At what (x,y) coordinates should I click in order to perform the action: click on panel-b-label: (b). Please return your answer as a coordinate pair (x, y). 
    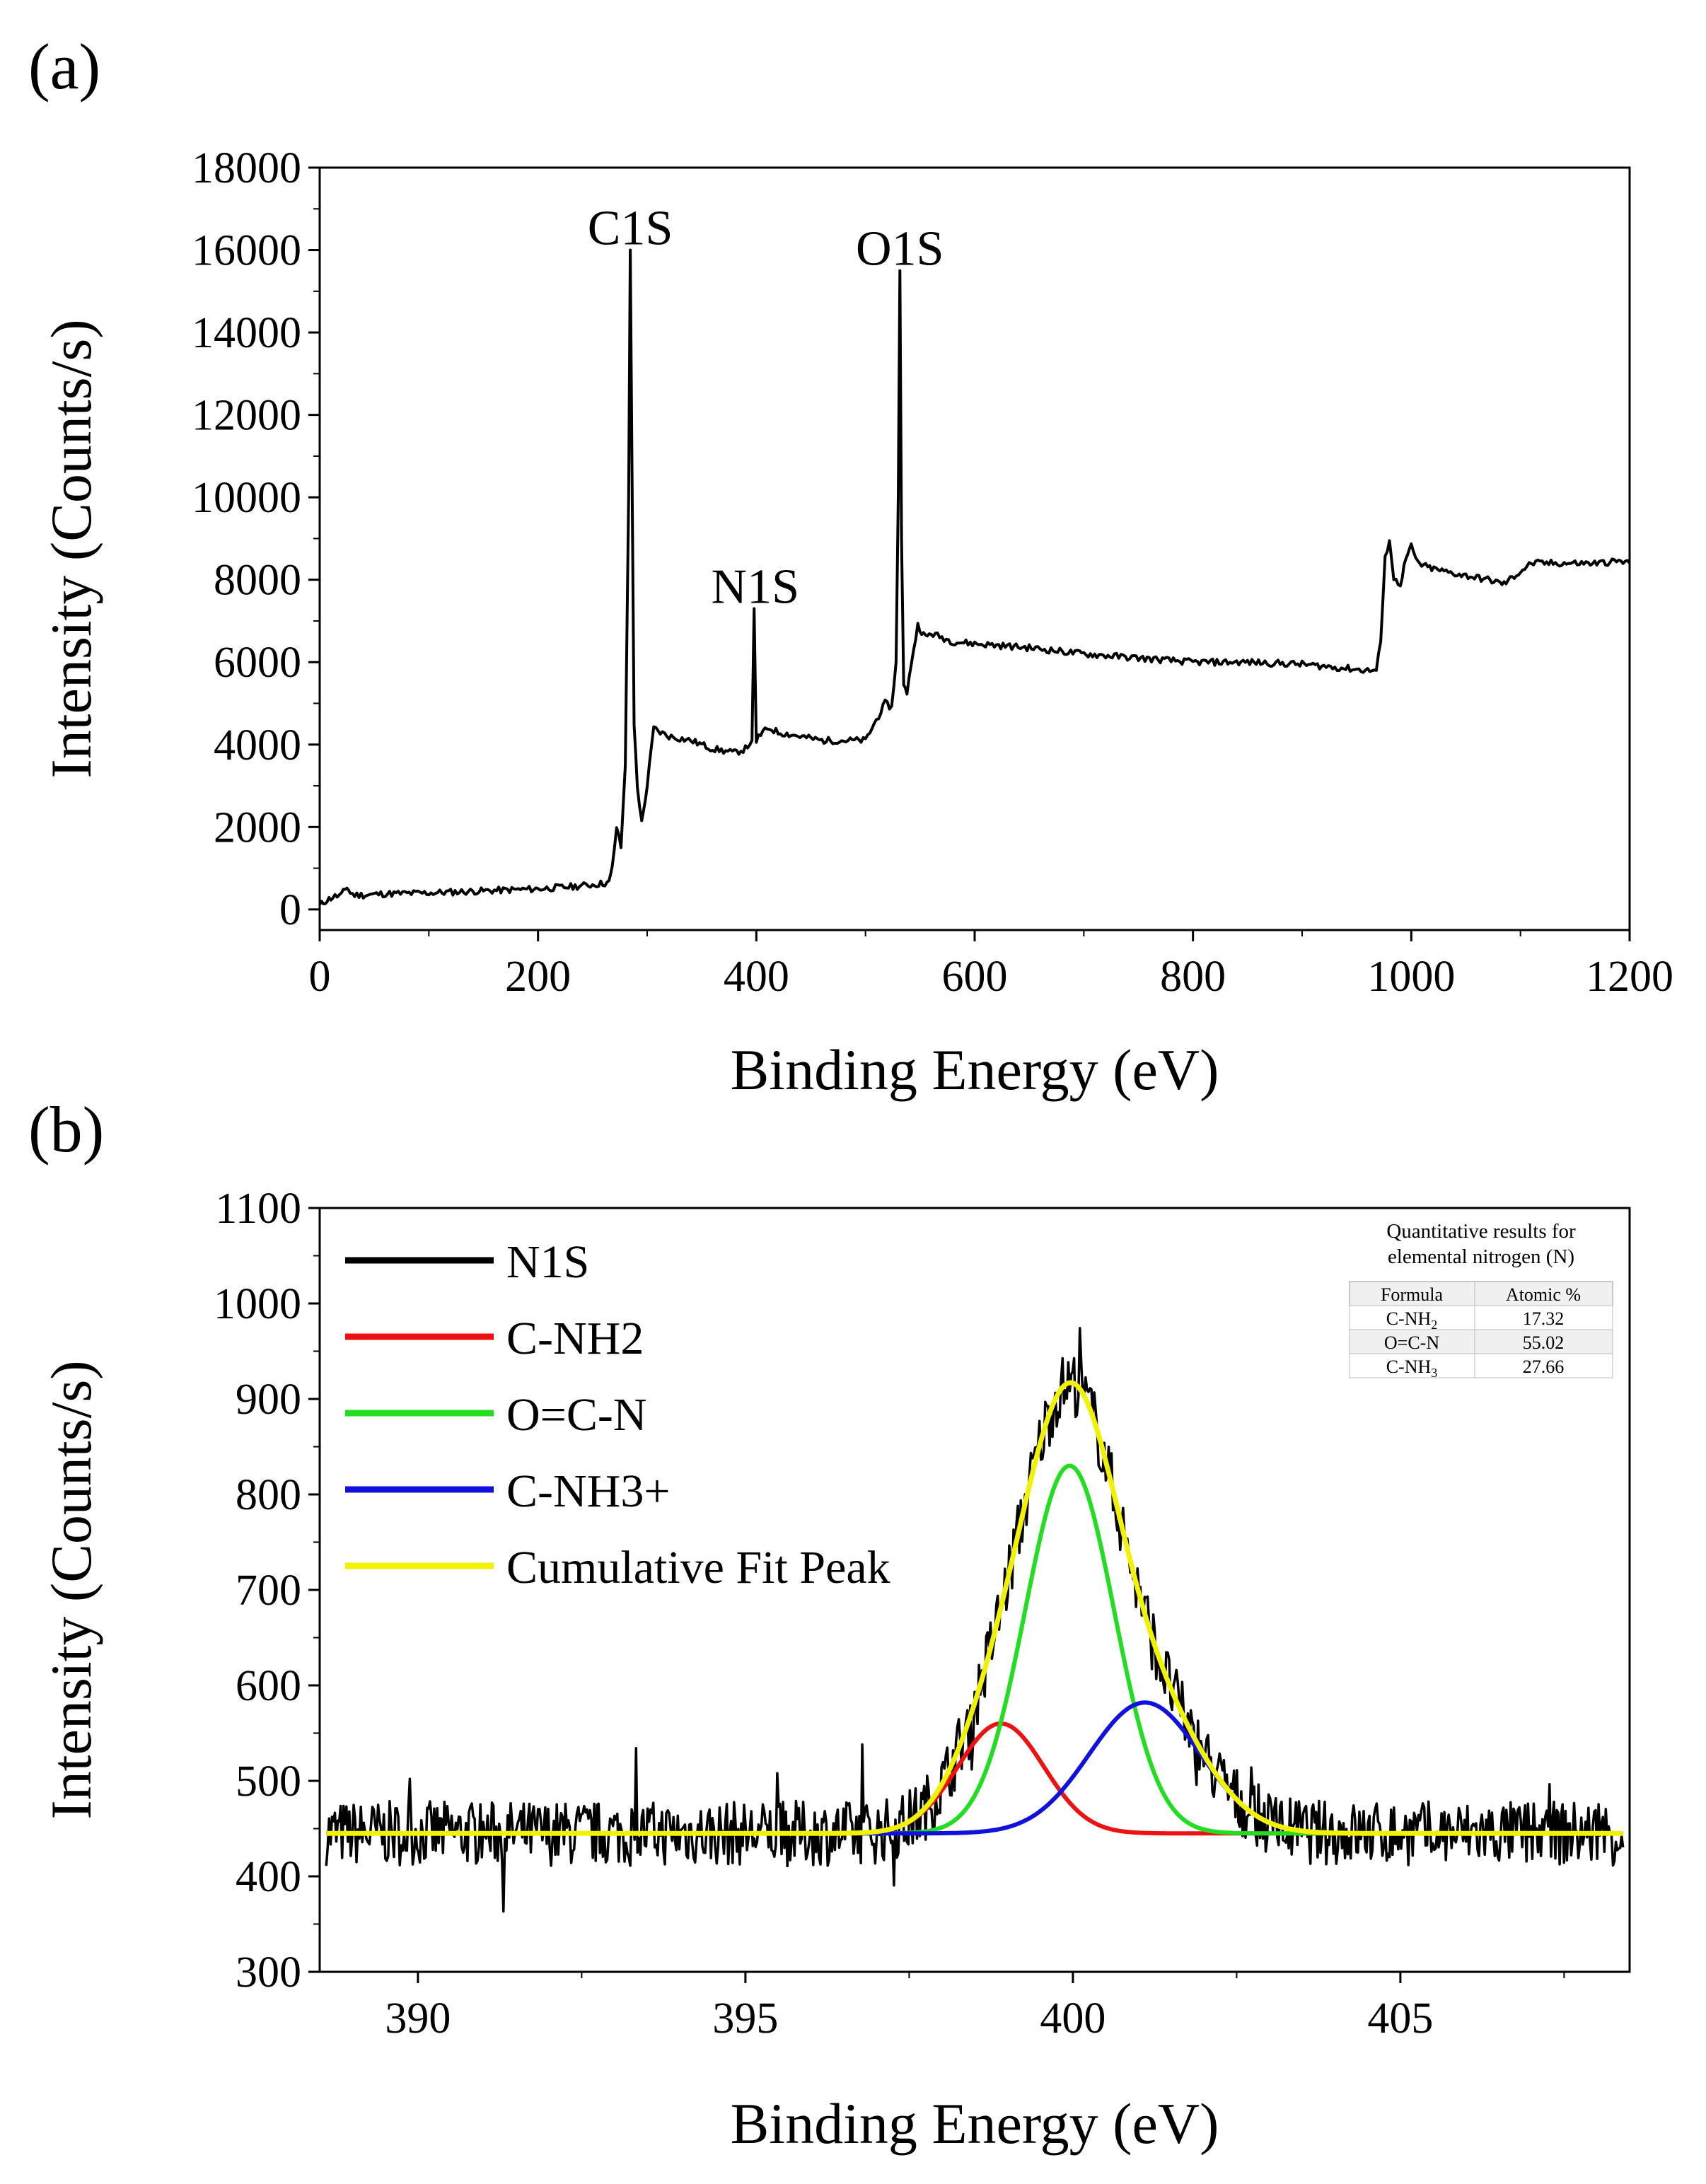
    Looking at the image, I should click on (66, 1129).